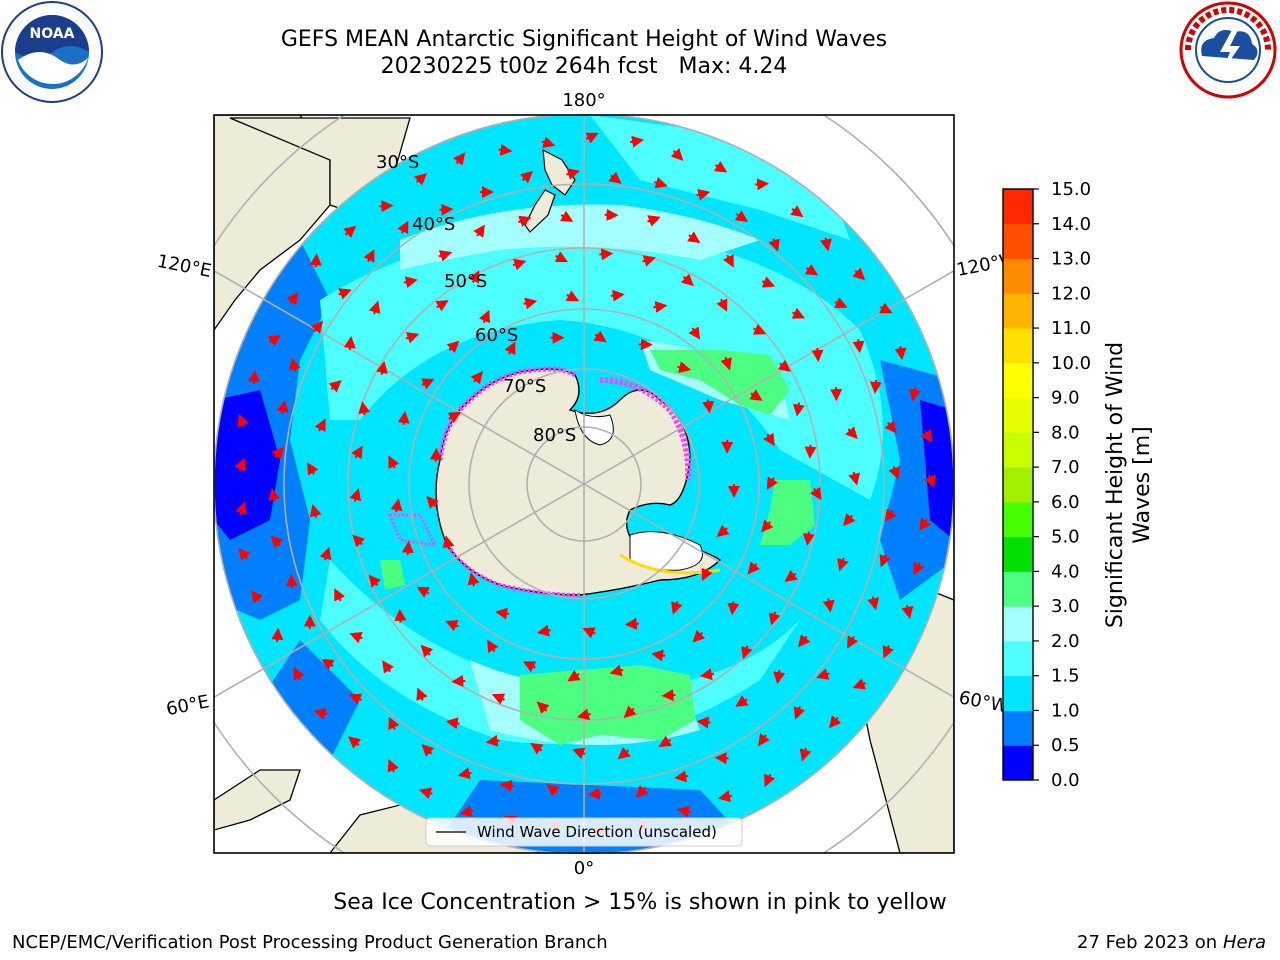 The height and width of the screenshot is (960, 1280). Describe the element at coordinates (496, 335) in the screenshot. I see `lat-label-60s: 60°S` at that location.